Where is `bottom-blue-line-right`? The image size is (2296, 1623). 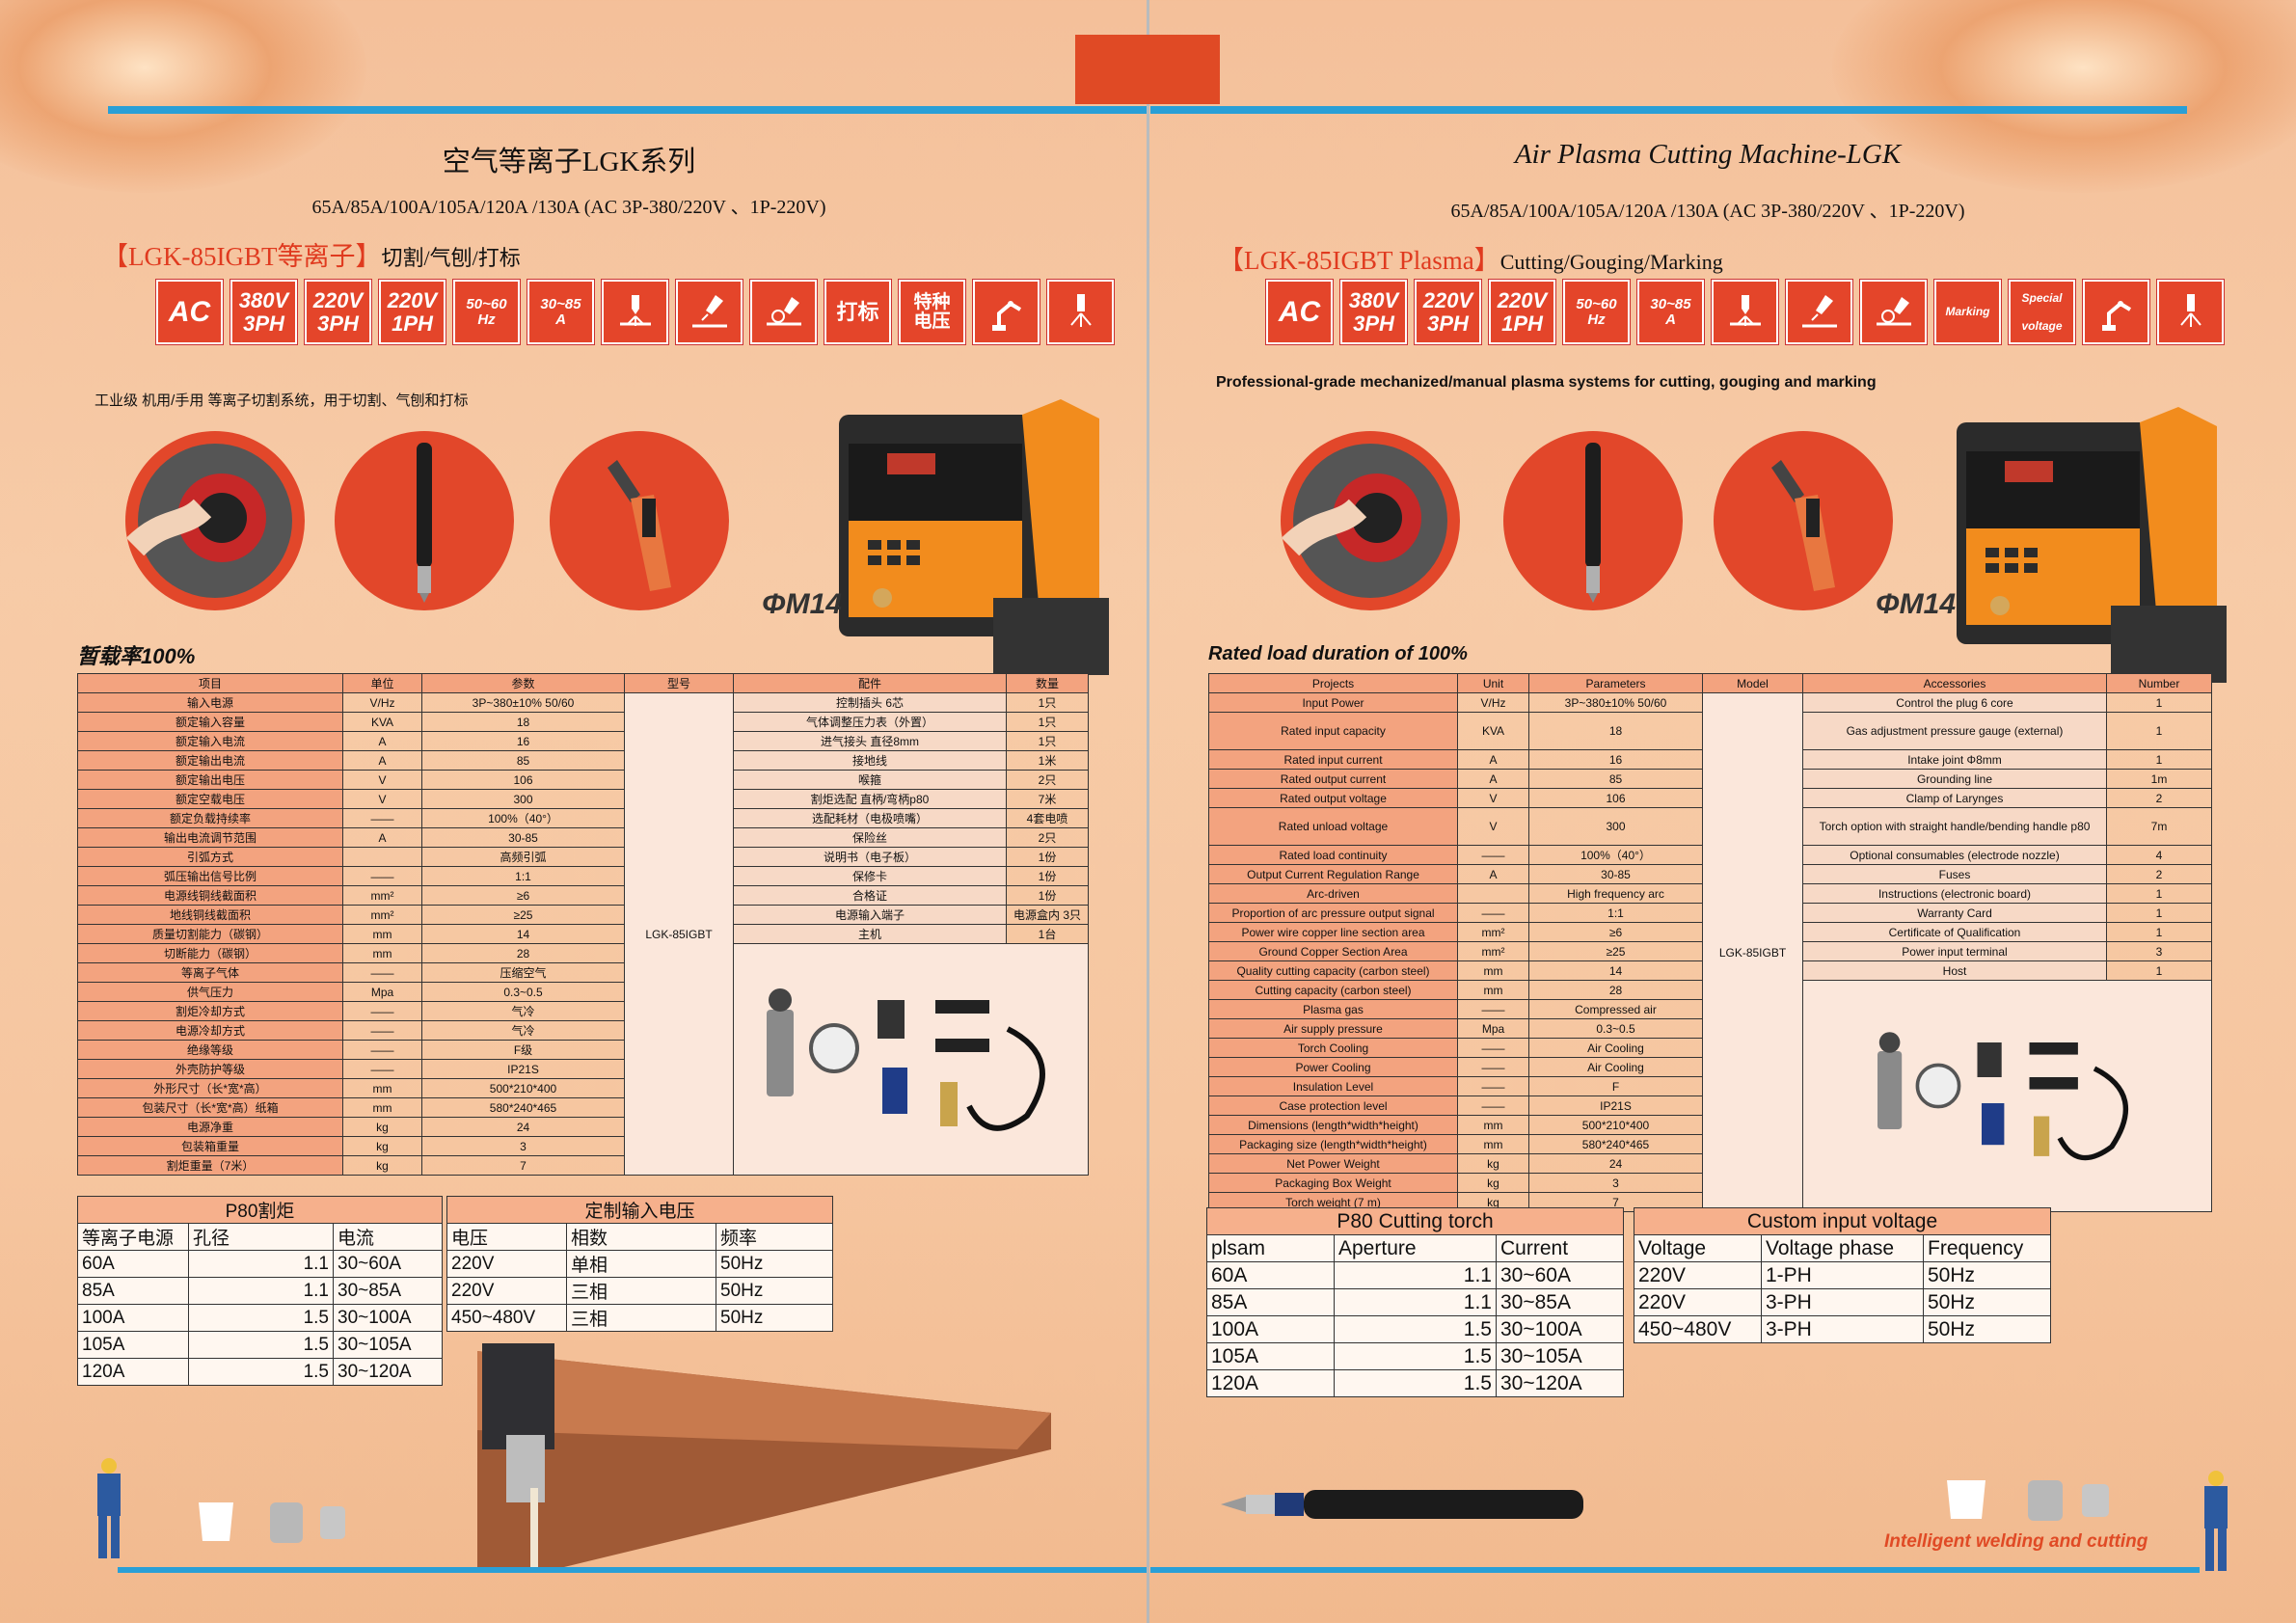 bottom-blue-line-right is located at coordinates (1675, 1570).